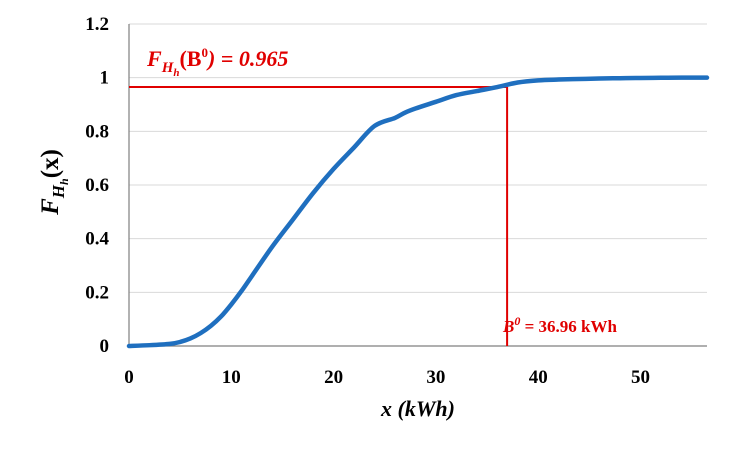  I want to click on x-tick-label: 50, so click(640, 377).